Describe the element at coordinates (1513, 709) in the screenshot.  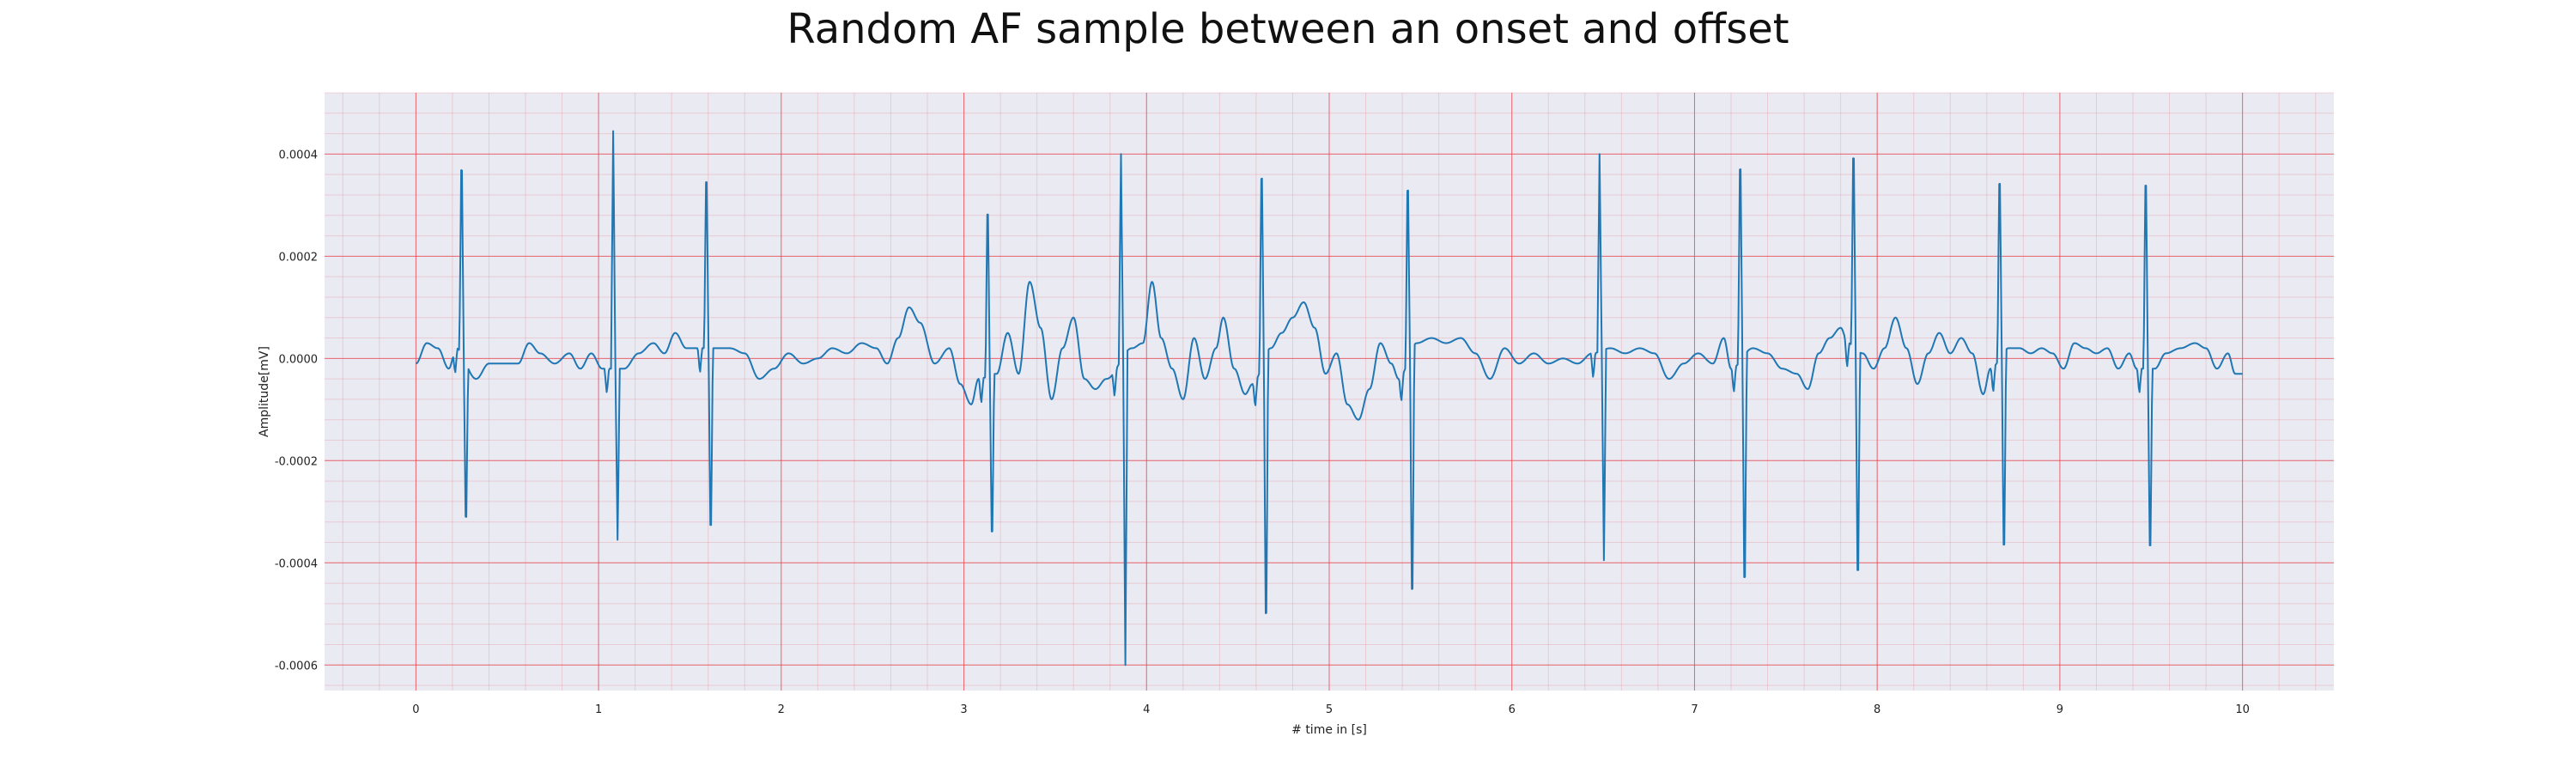
I see `x-tick-label: 6` at that location.